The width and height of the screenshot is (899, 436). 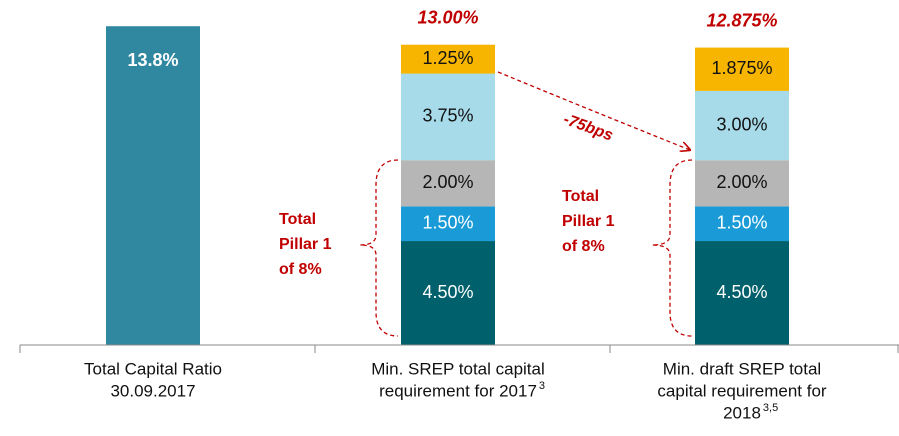 I want to click on value-label: 1.25%, so click(x=447, y=58).